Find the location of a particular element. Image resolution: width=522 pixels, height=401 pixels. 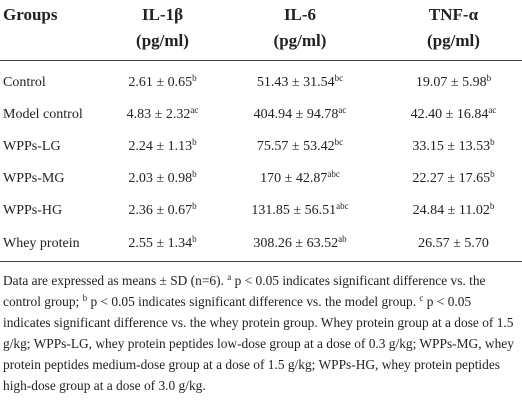

cell-text: 2.03 ± 0.98 is located at coordinates (160, 178).